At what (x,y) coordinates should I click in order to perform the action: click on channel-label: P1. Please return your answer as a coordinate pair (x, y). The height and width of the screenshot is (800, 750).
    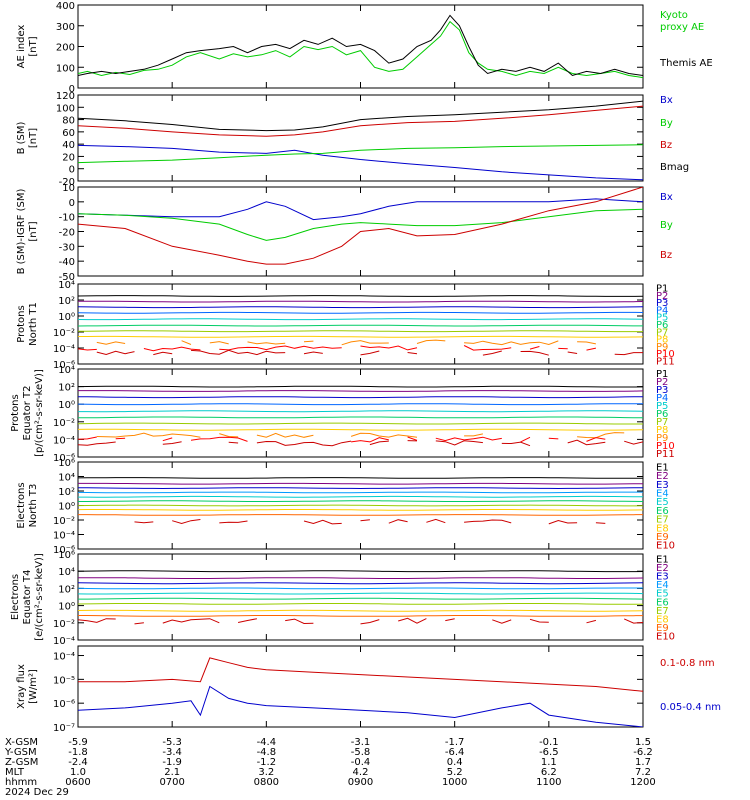
    Looking at the image, I should click on (662, 374).